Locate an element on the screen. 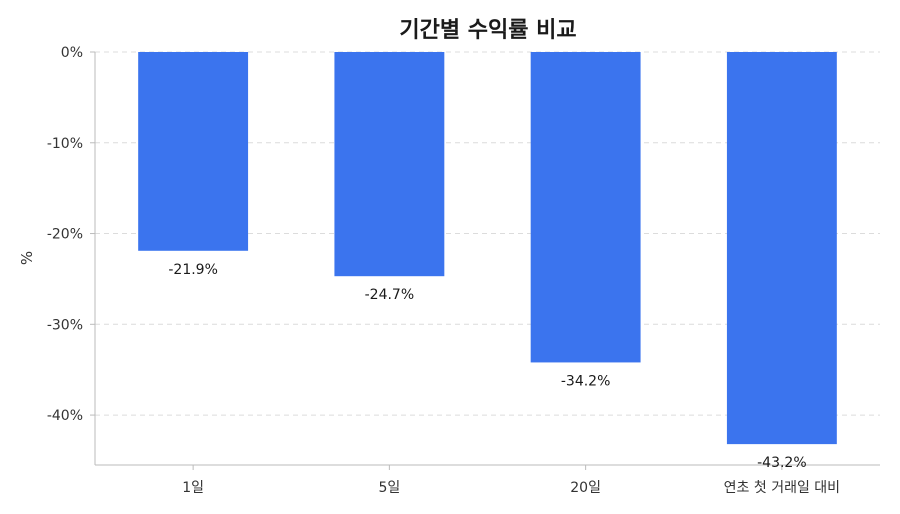  data-label: -21.9% is located at coordinates (193, 270).